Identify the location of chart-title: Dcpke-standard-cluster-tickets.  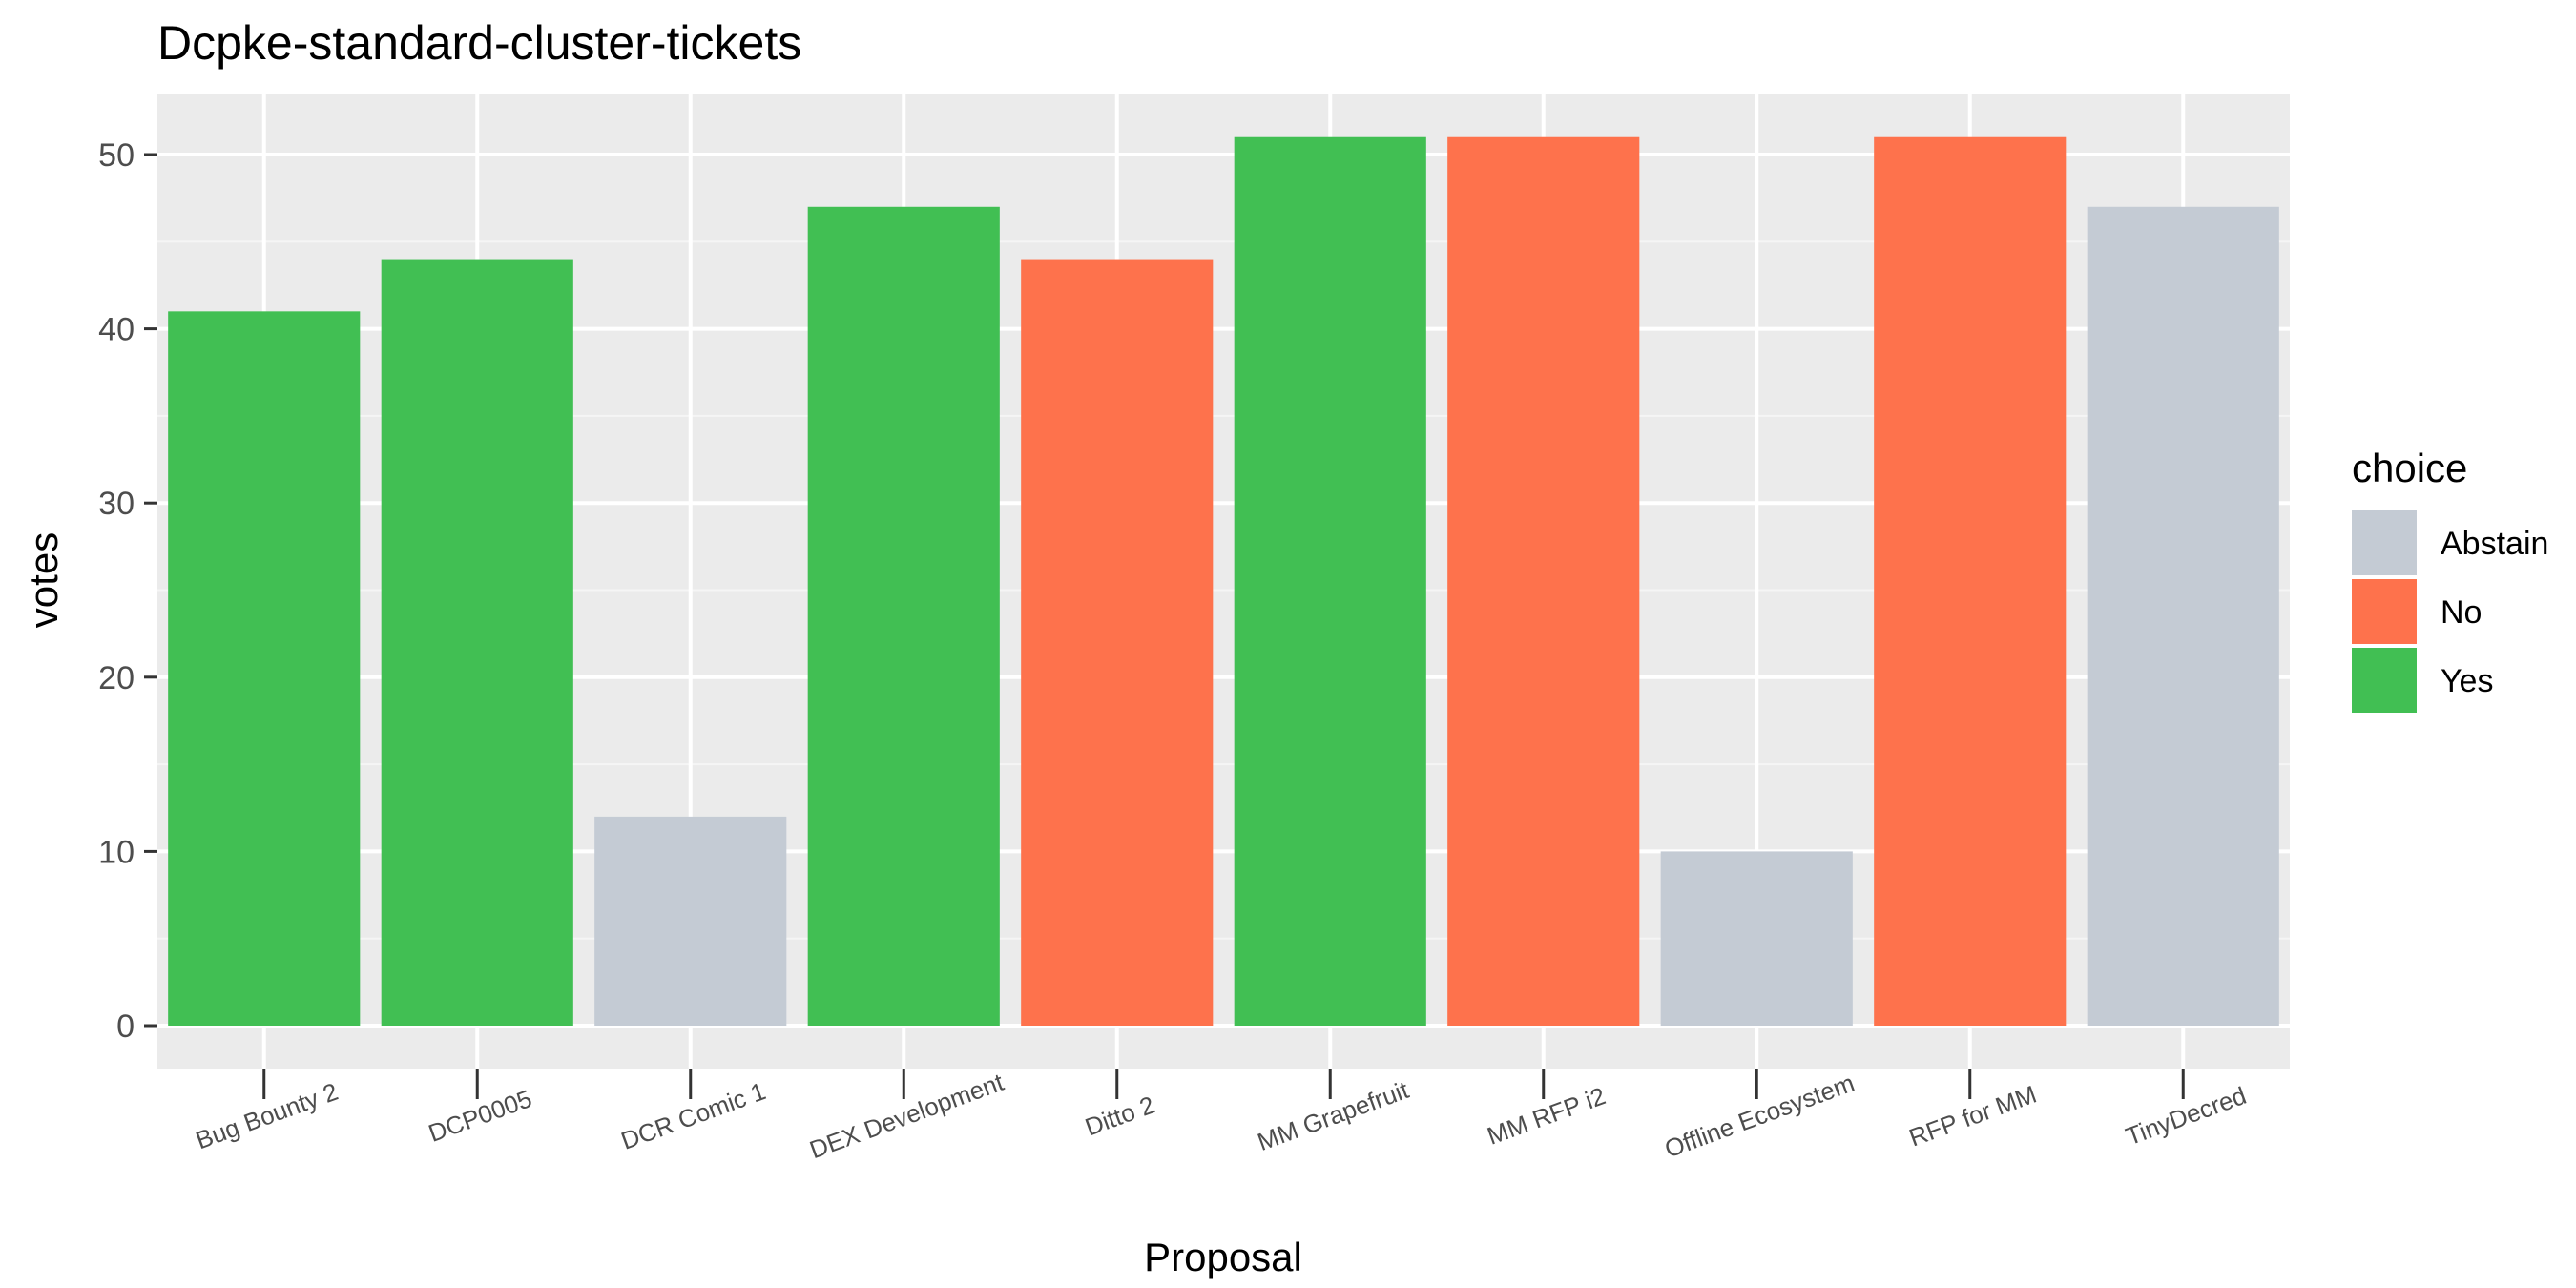
(479, 43).